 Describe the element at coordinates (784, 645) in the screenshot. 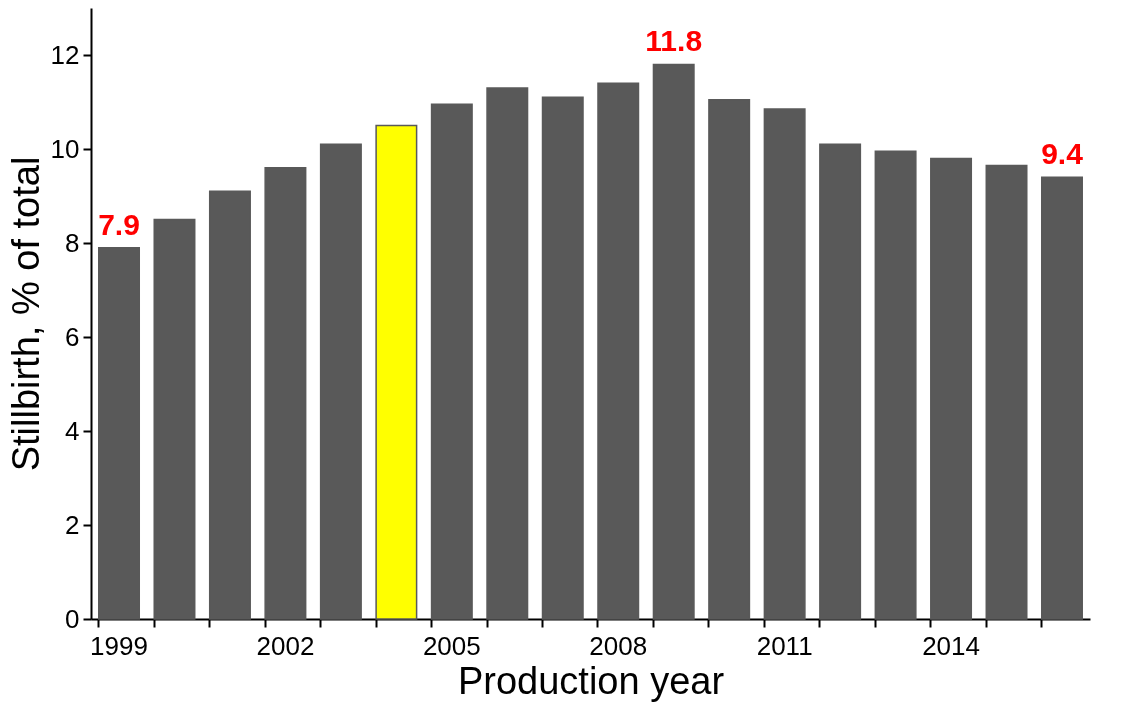

I see `x-tick-label: 2011` at that location.